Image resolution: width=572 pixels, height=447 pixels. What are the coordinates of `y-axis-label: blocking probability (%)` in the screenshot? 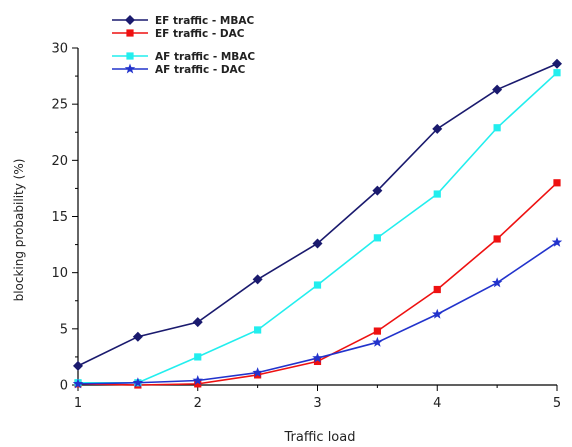 It's located at (19, 230).